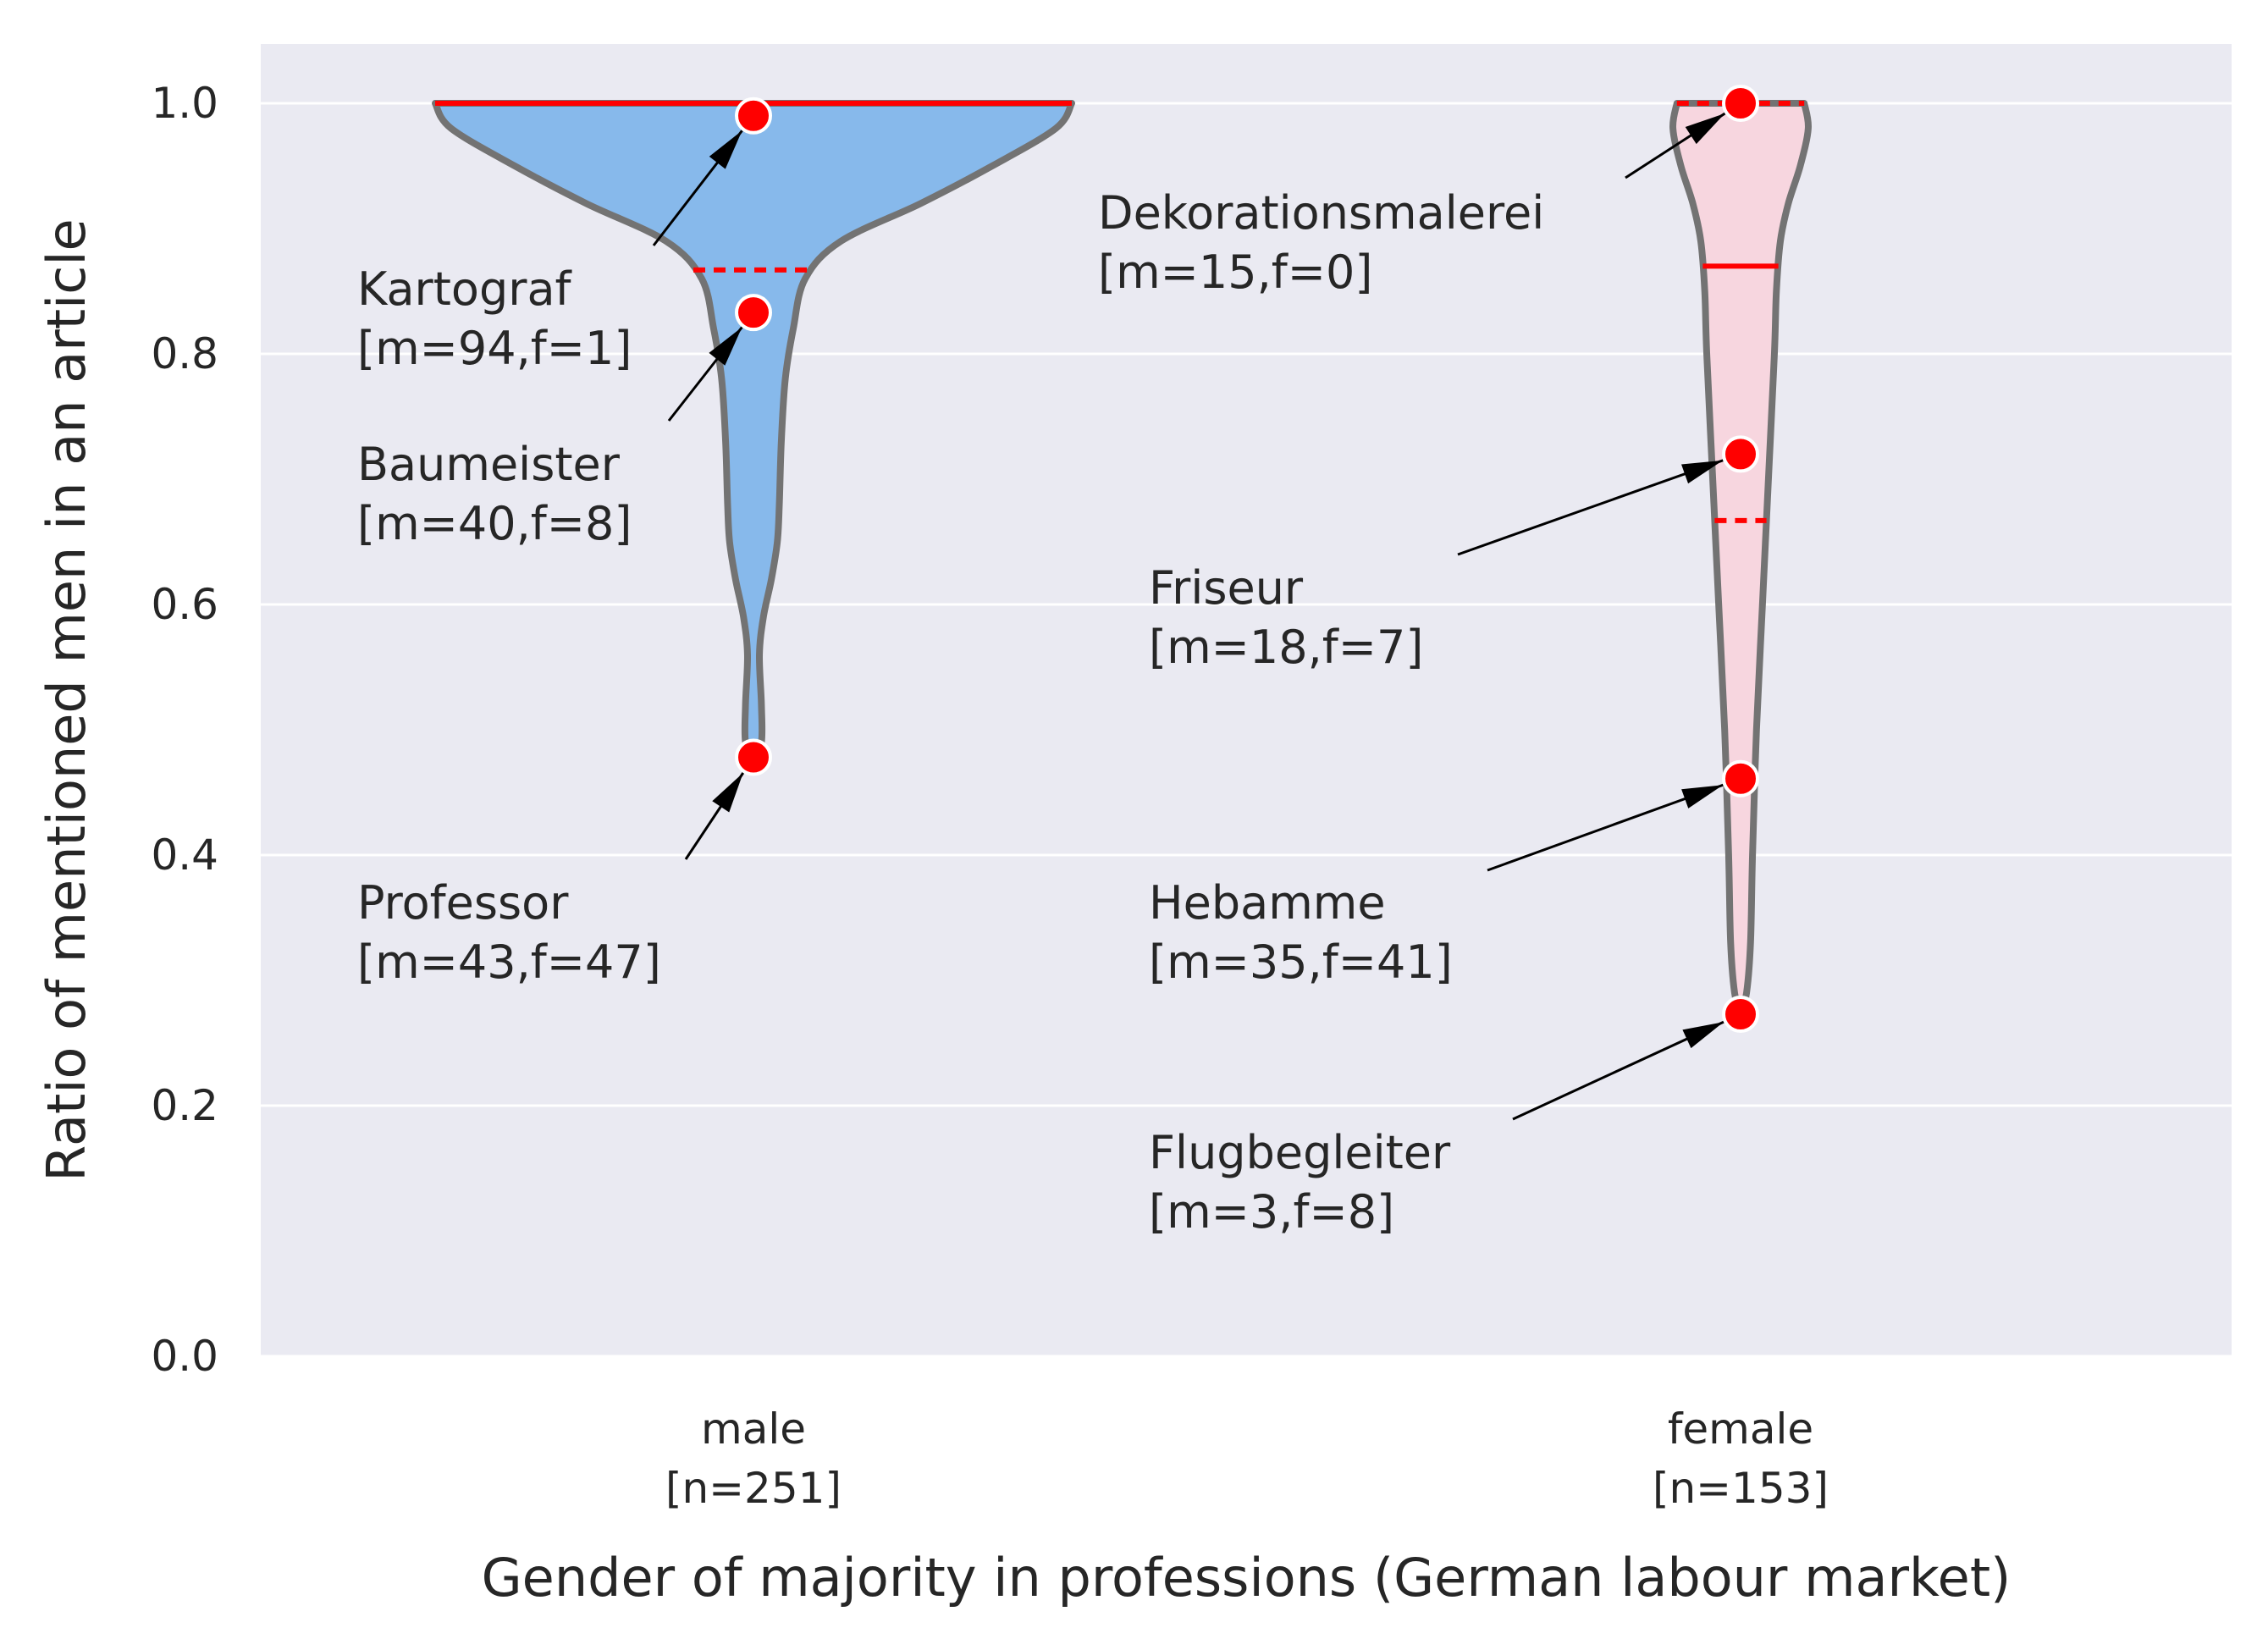 This screenshot has width=2268, height=1650. I want to click on y-tick-label: 0.0, so click(184, 1356).